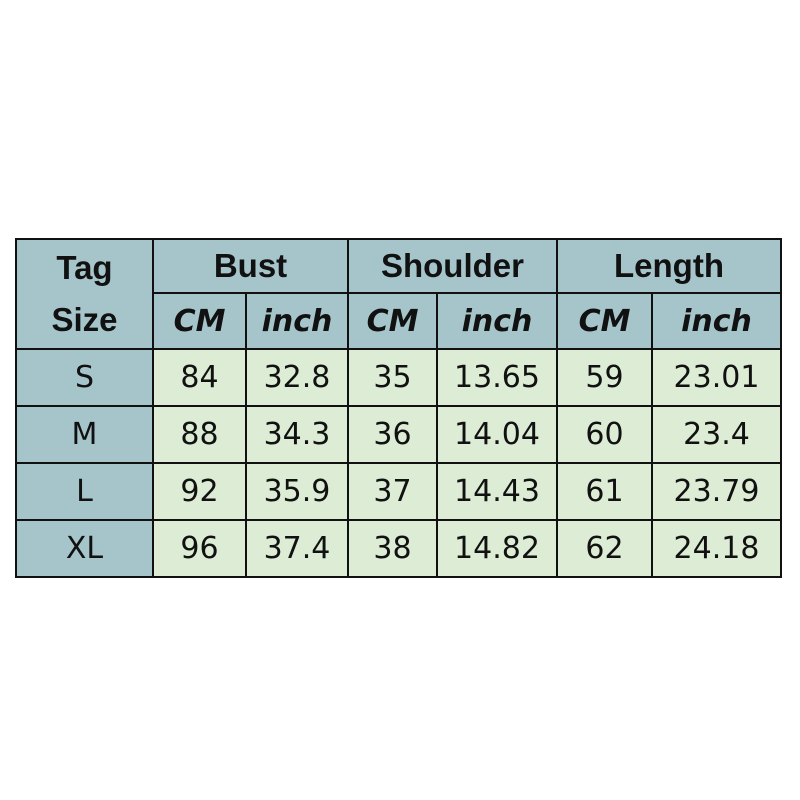 The height and width of the screenshot is (800, 800). I want to click on length-cm-cell: 60, so click(604, 434).